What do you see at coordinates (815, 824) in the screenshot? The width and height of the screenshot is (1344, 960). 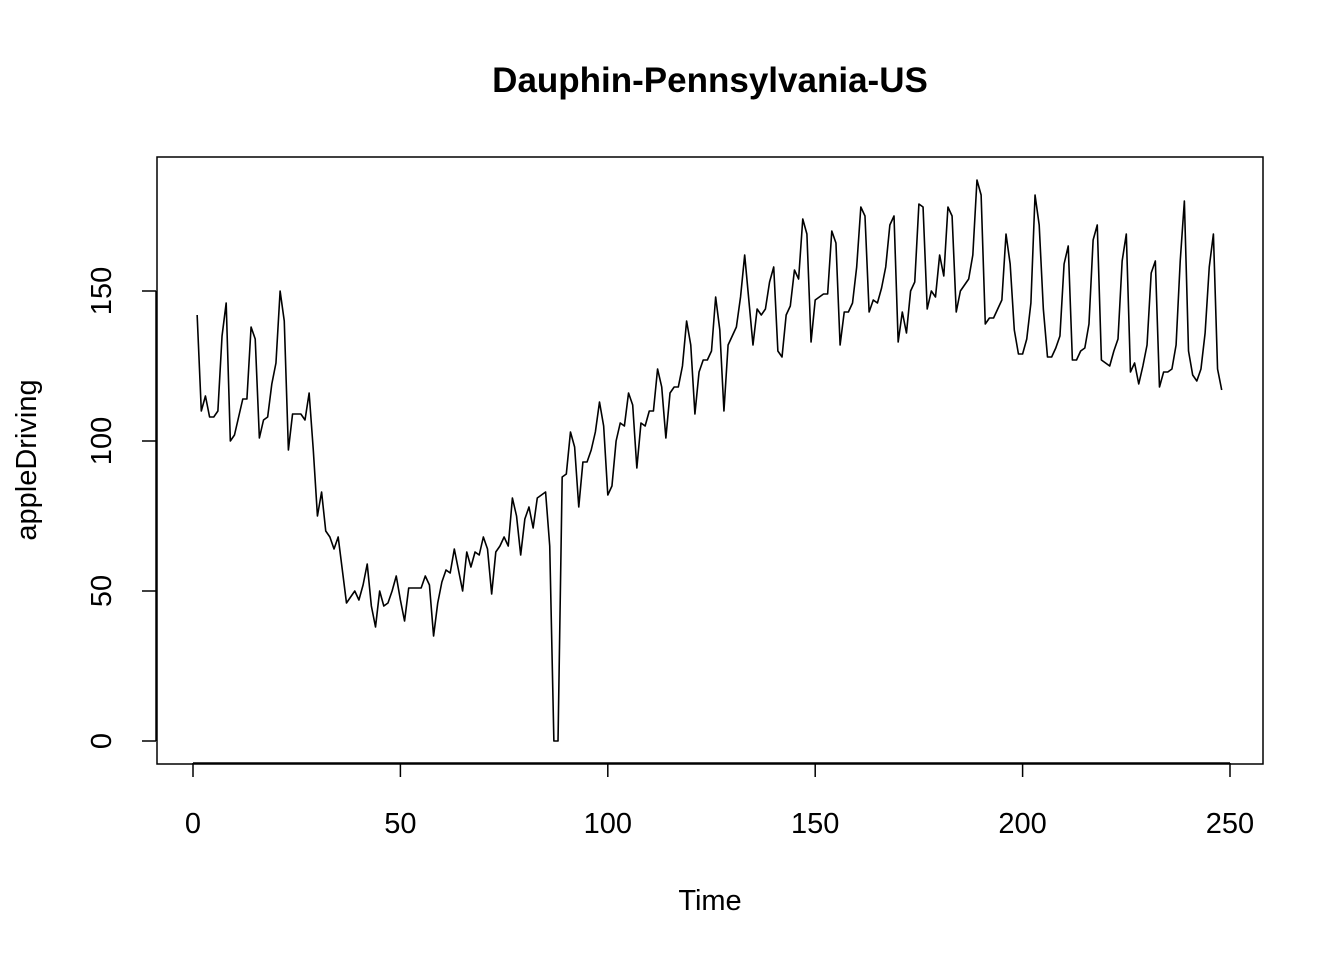 I see `x-tick-label: 150` at bounding box center [815, 824].